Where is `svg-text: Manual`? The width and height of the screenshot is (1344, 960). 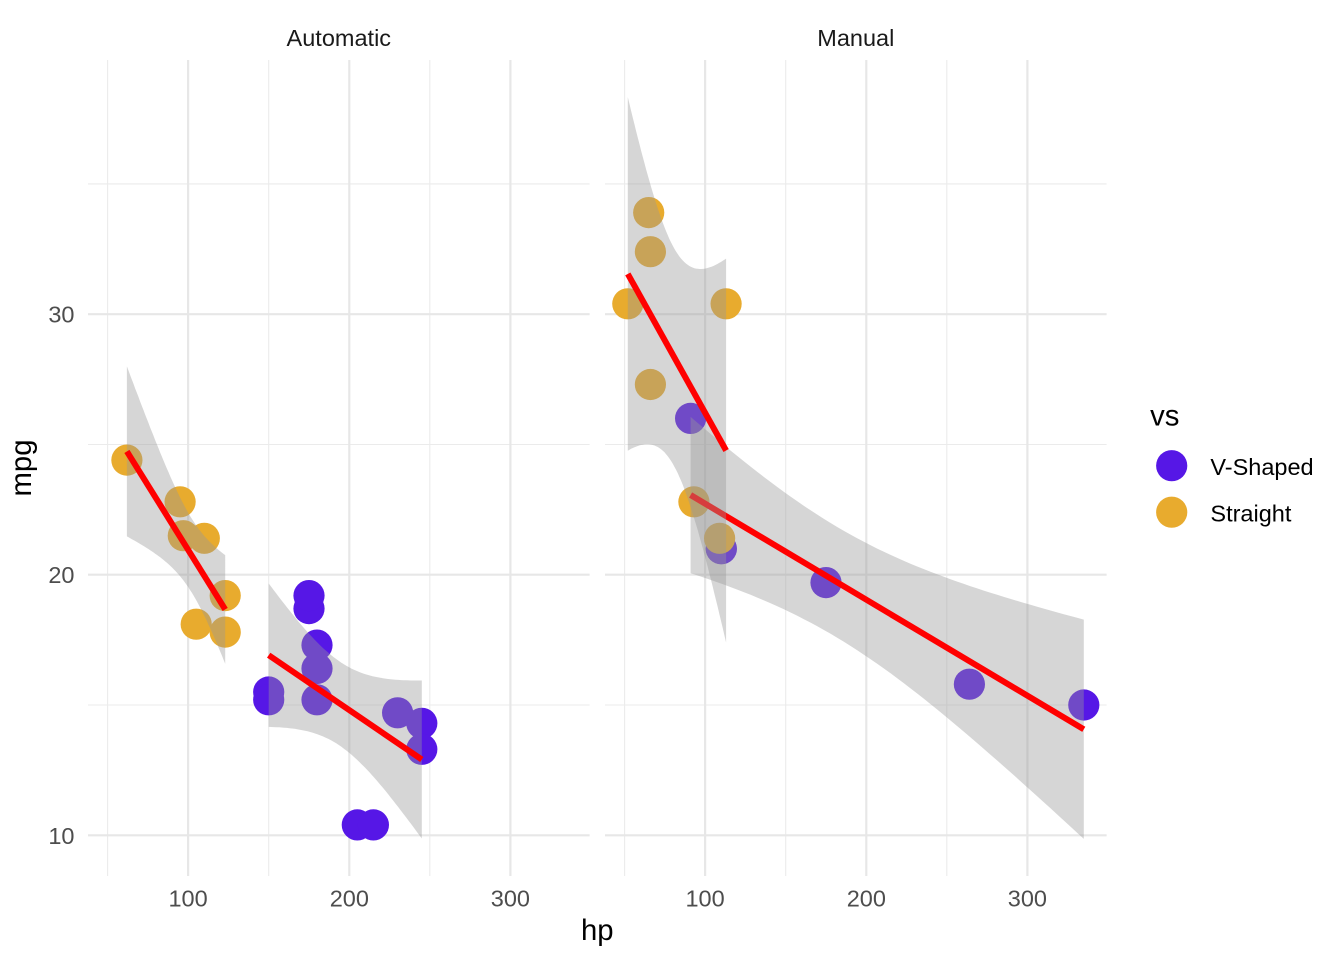
svg-text: Manual is located at coordinates (855, 38).